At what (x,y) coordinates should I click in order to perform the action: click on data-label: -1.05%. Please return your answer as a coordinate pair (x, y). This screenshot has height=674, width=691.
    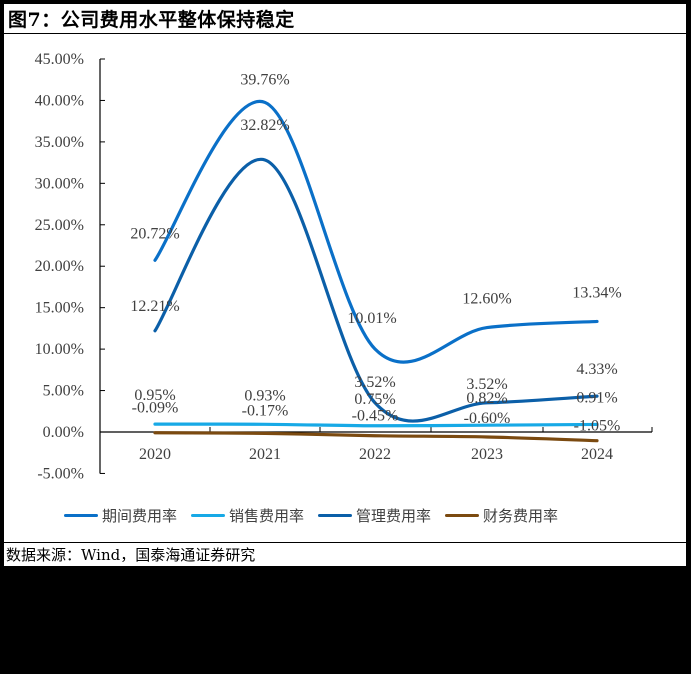
    Looking at the image, I should click on (597, 426).